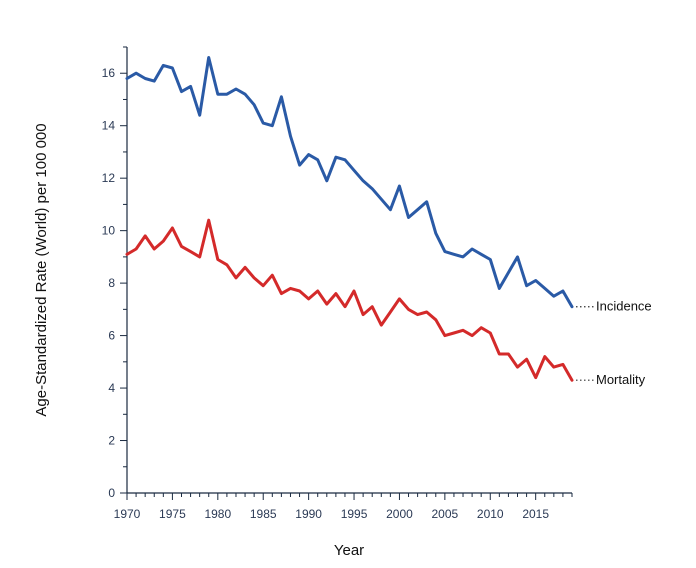  What do you see at coordinates (111, 493) in the screenshot?
I see `y-tick-label: 0` at bounding box center [111, 493].